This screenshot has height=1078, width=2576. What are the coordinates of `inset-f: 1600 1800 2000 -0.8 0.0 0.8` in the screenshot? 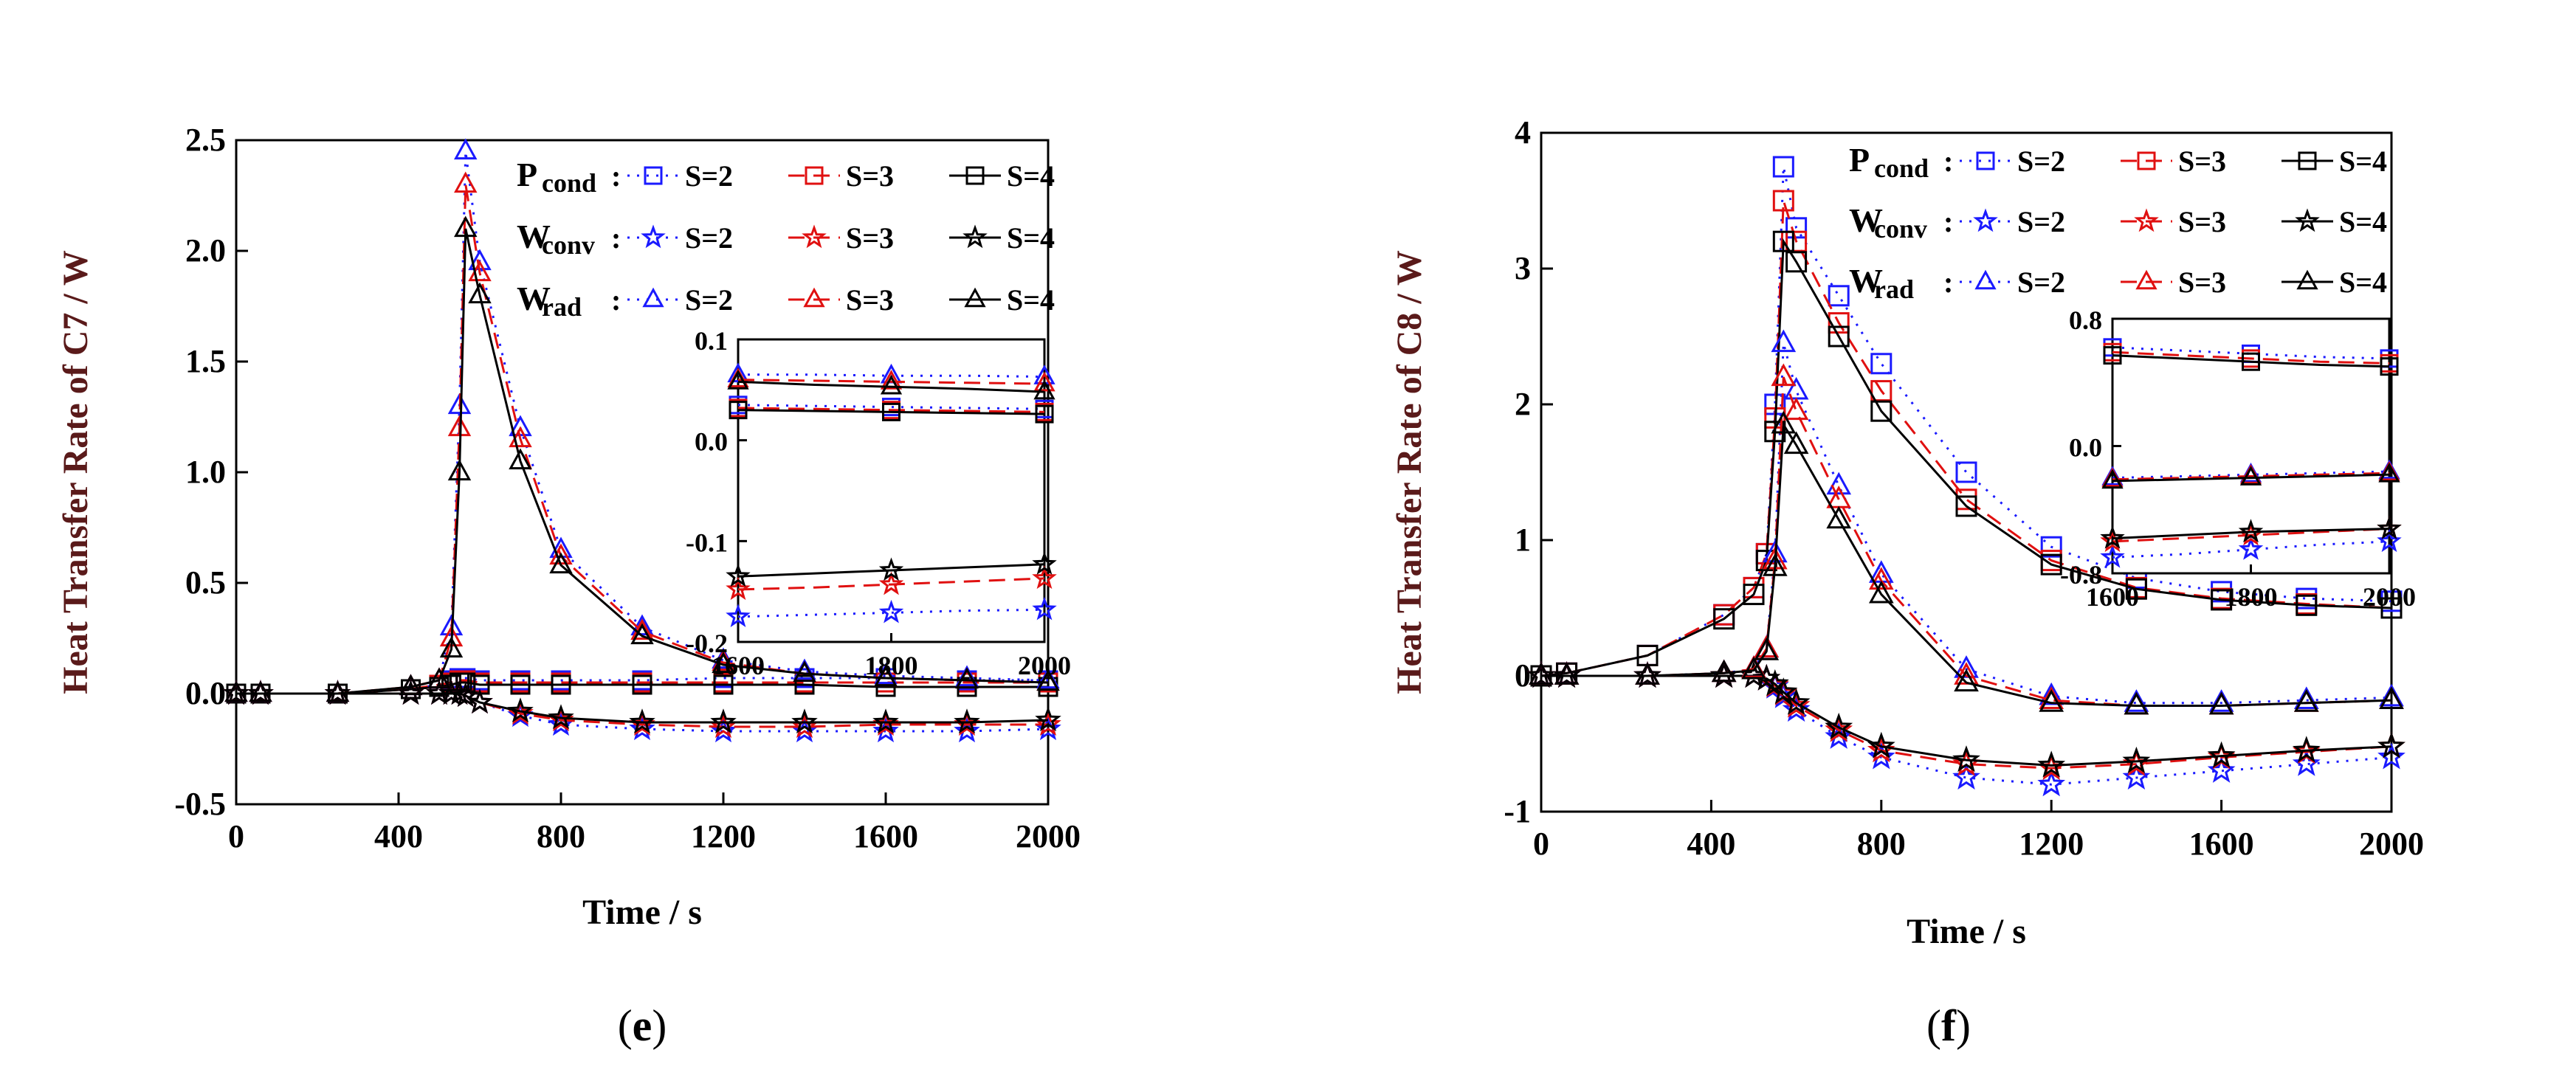 It's located at (2238, 458).